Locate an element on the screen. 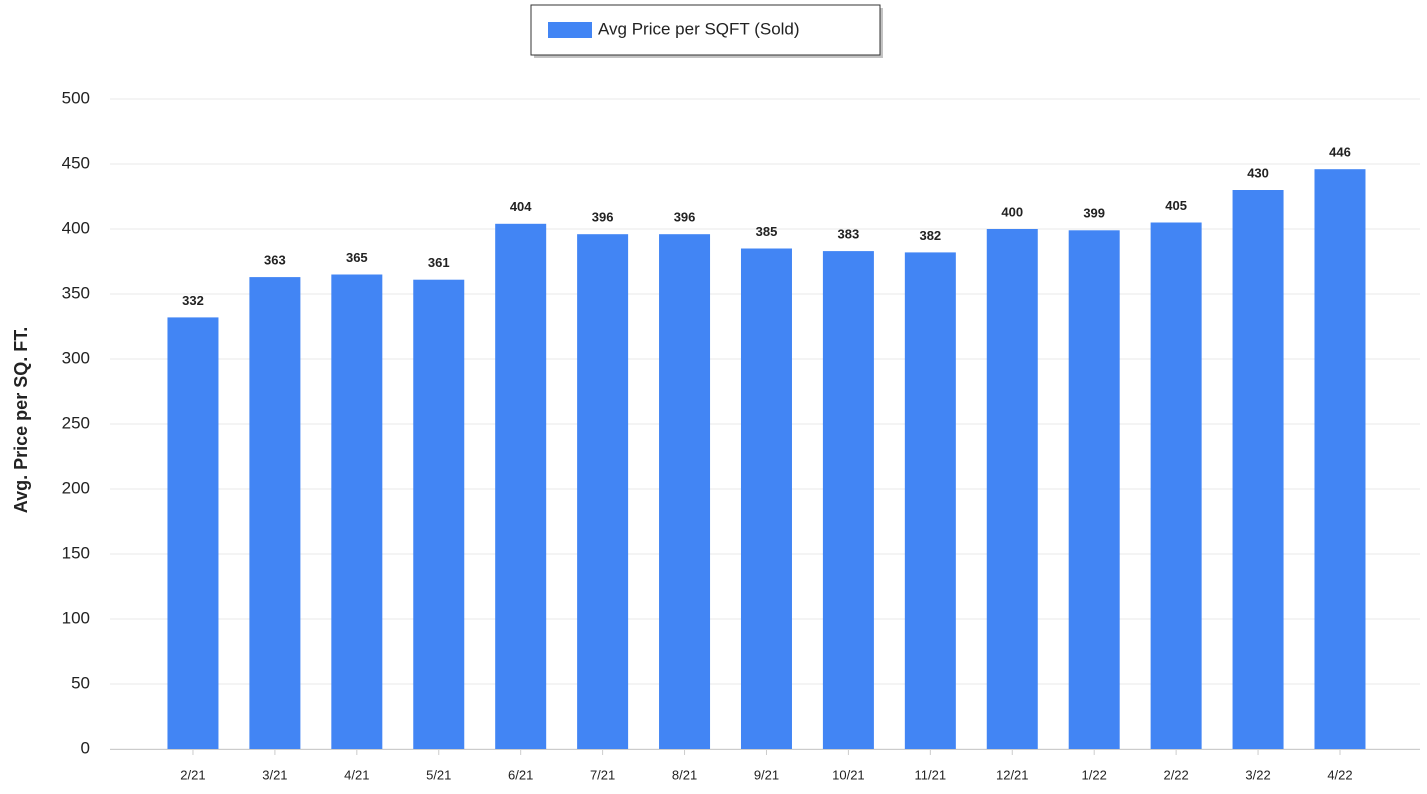 The height and width of the screenshot is (794, 1427). x-tick-label: 6/21 is located at coordinates (520, 774).